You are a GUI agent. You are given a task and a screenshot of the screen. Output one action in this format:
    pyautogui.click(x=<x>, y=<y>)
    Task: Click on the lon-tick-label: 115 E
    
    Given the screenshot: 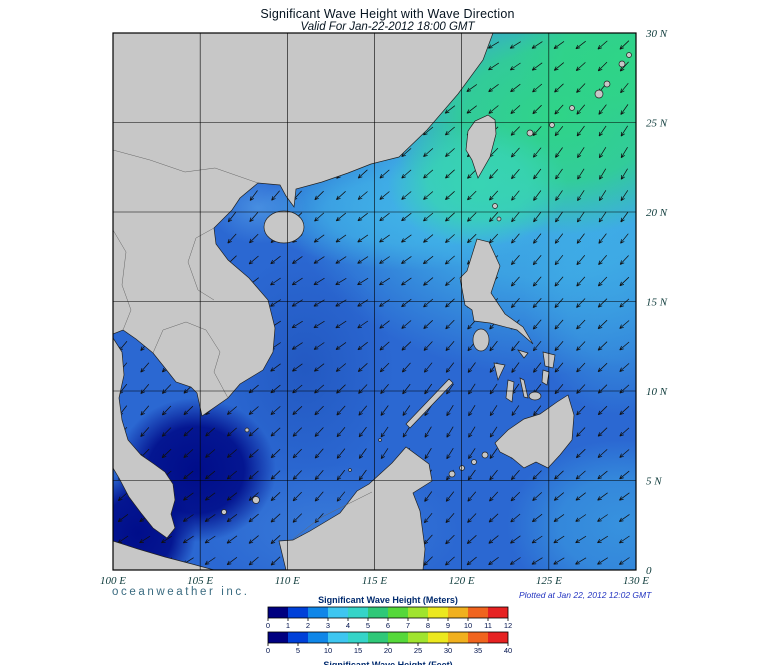 What is the action you would take?
    pyautogui.click(x=374, y=581)
    